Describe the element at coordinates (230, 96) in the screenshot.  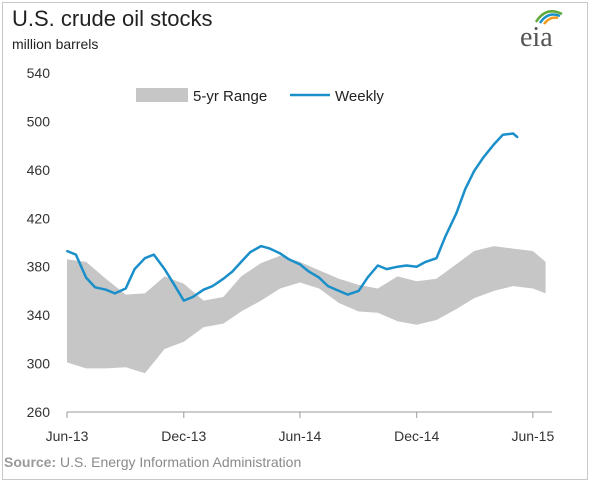
I see `legend-label-range: 5-yr Range` at that location.